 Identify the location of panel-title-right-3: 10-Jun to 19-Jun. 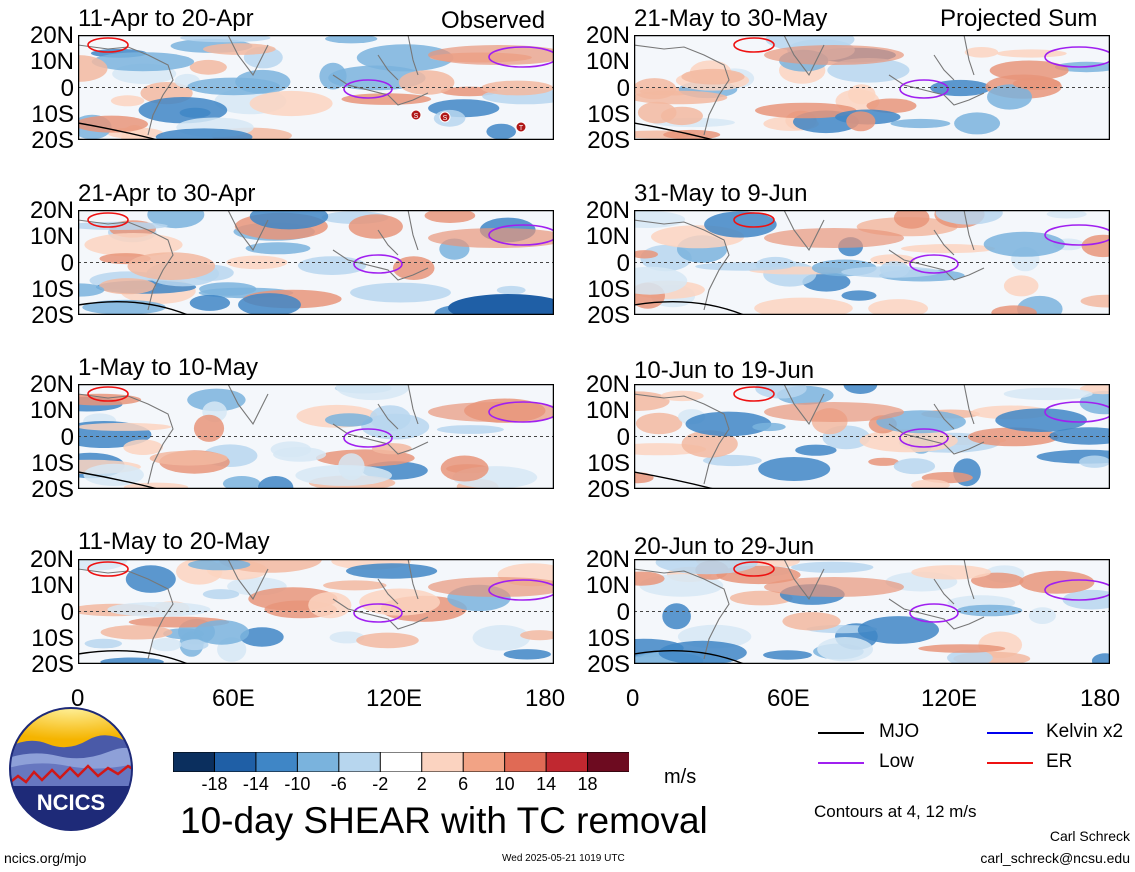
(724, 370).